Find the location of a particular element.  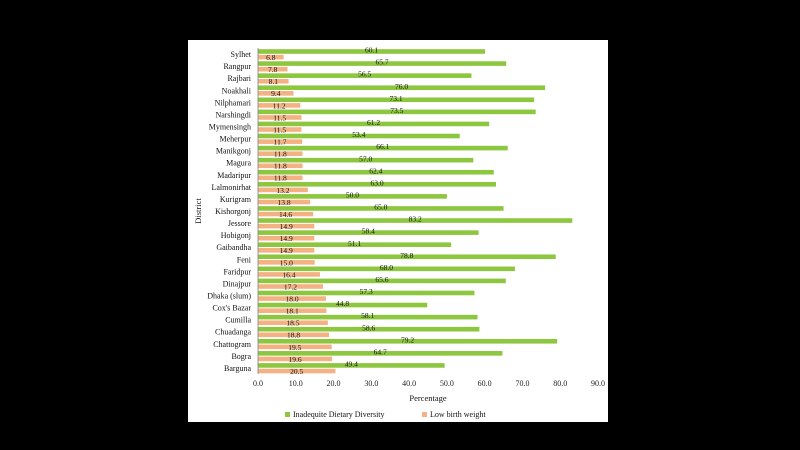

bar-dietary-diversity-sylhet is located at coordinates (372, 51).